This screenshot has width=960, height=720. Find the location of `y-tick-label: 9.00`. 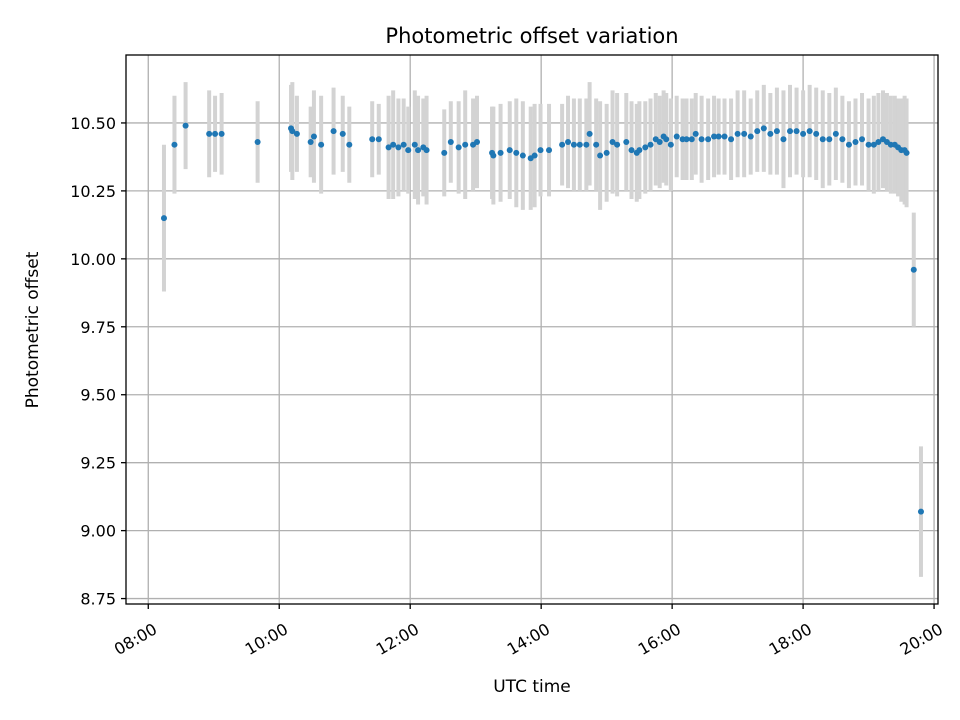

y-tick-label: 9.00 is located at coordinates (98, 531).